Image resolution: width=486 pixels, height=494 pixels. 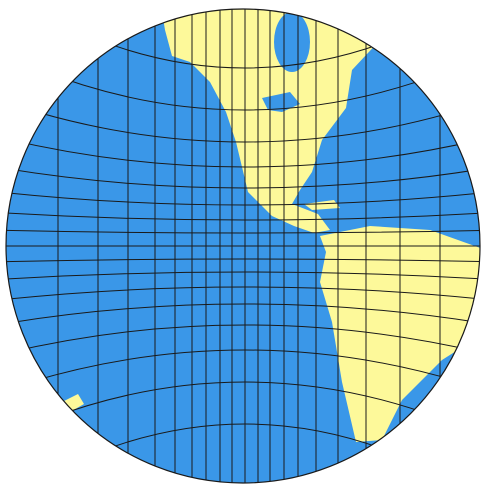 I want to click on great-lakes, so click(x=281, y=102).